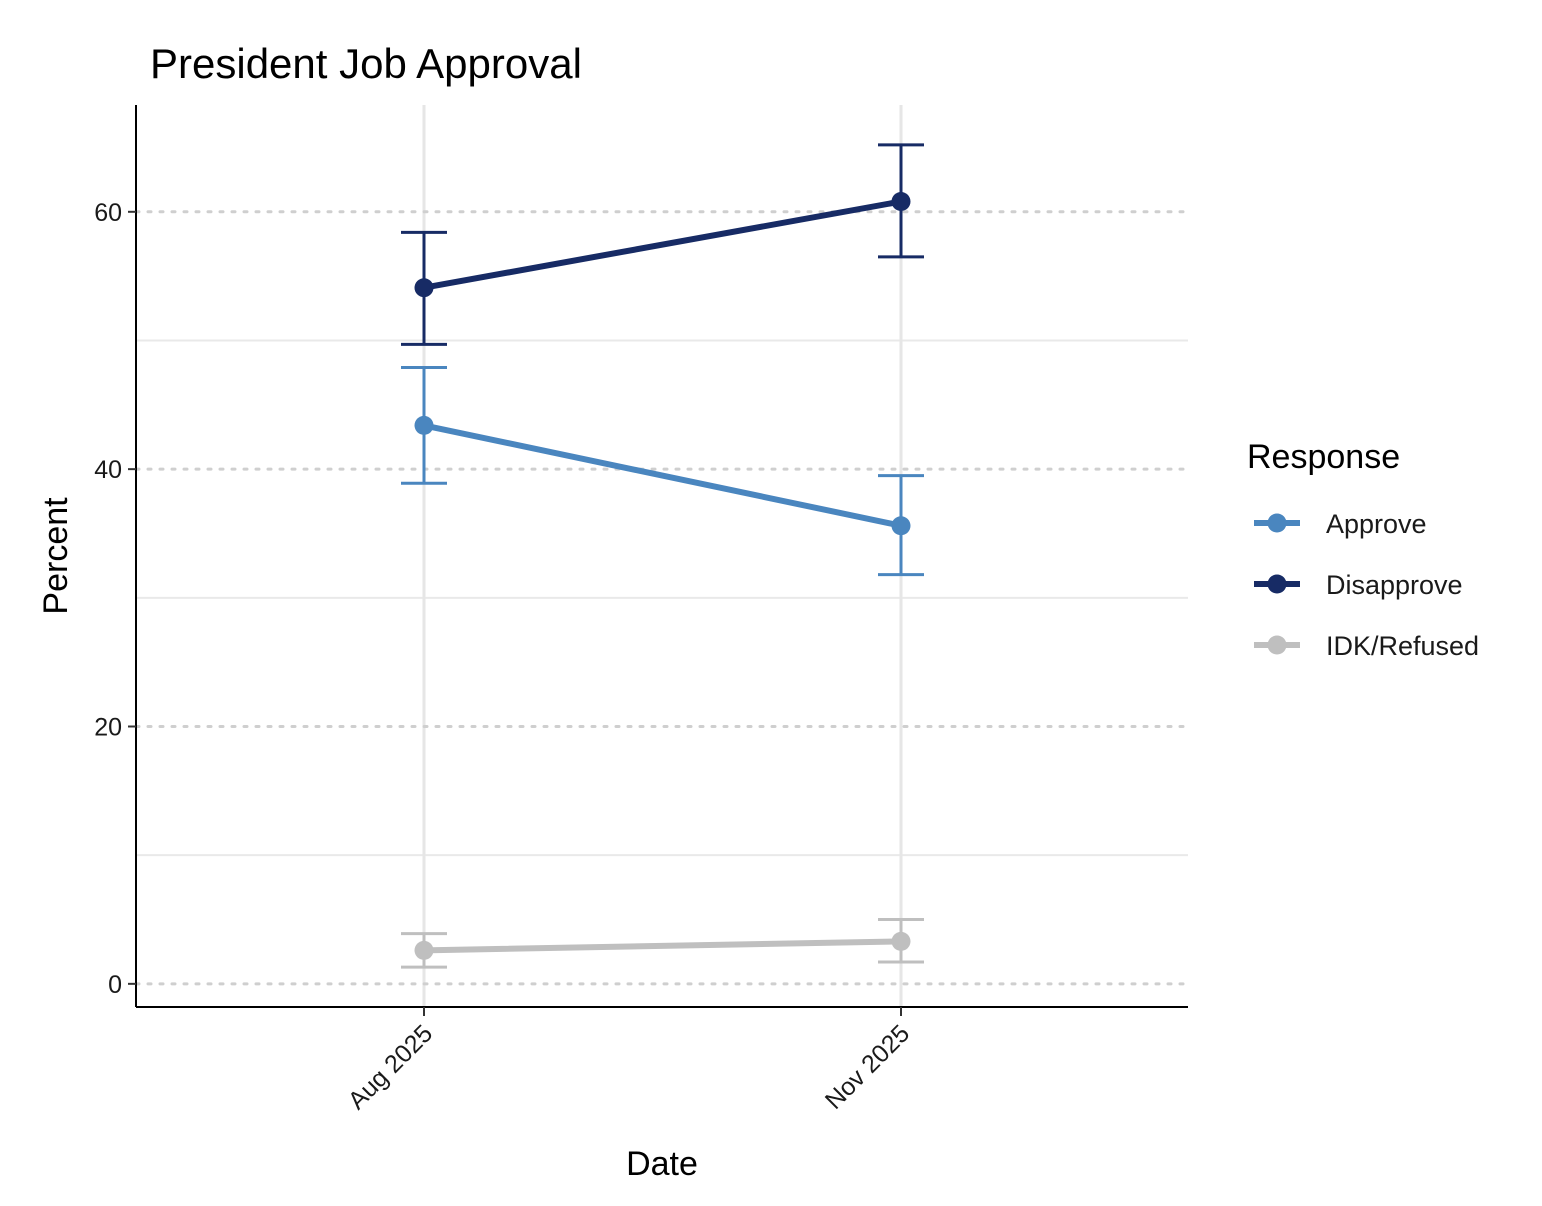 This screenshot has width=1542, height=1206. What do you see at coordinates (662, 1164) in the screenshot?
I see `x-axis-title: Date` at bounding box center [662, 1164].